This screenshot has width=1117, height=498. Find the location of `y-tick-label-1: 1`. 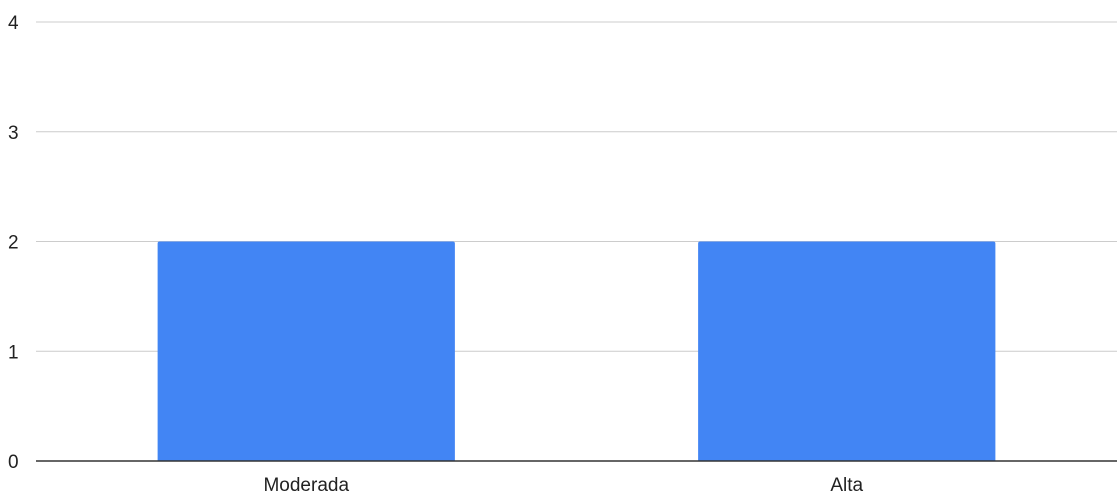

y-tick-label-1: 1 is located at coordinates (13, 352).